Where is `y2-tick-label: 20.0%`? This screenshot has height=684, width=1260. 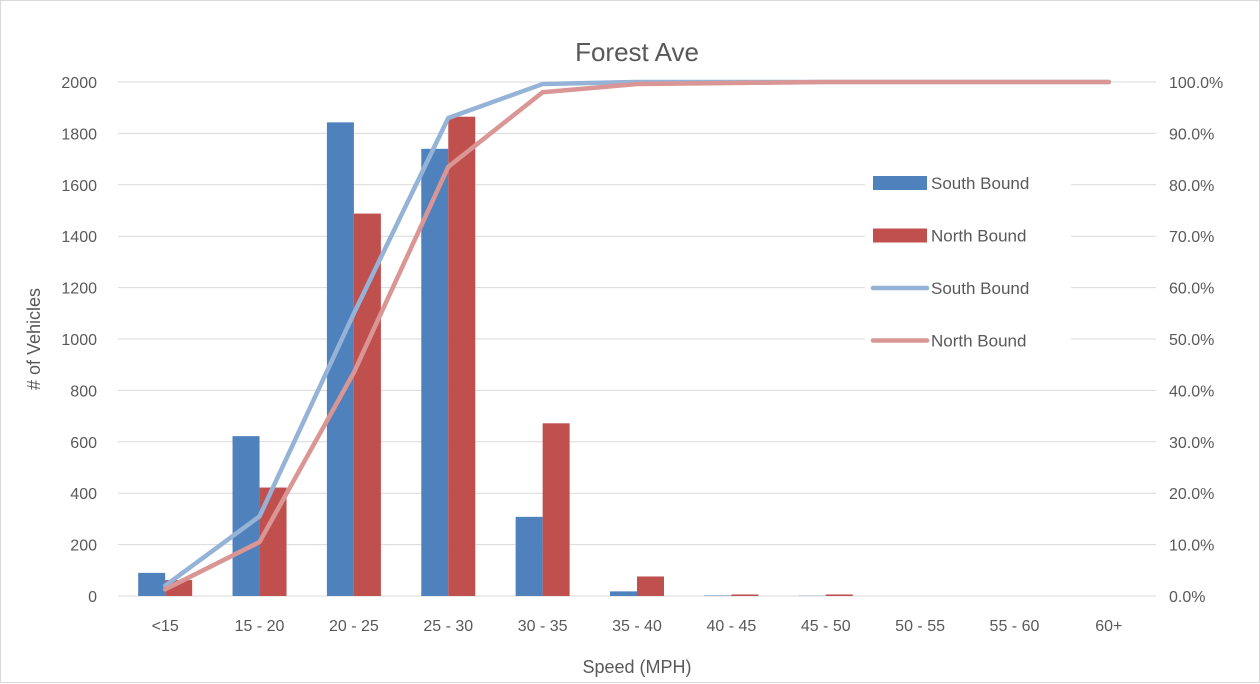
y2-tick-label: 20.0% is located at coordinates (1191, 494).